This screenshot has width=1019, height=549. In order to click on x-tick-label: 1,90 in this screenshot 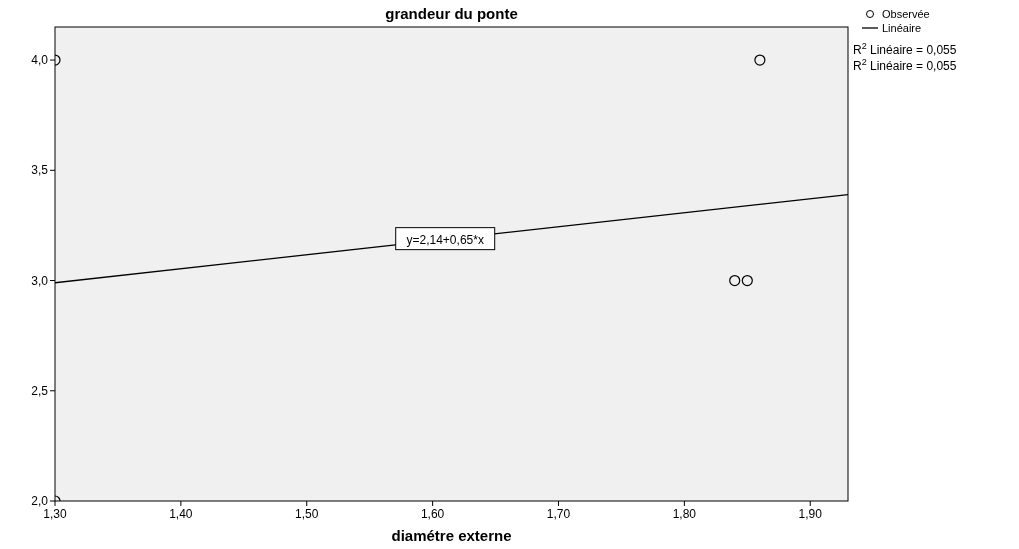, I will do `click(810, 514)`.